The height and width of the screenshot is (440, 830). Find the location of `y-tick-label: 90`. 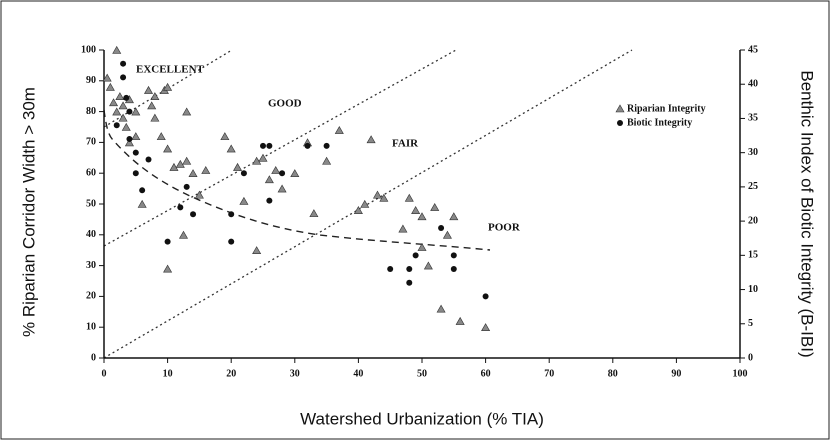

y-tick-label: 90 is located at coordinates (91, 80).